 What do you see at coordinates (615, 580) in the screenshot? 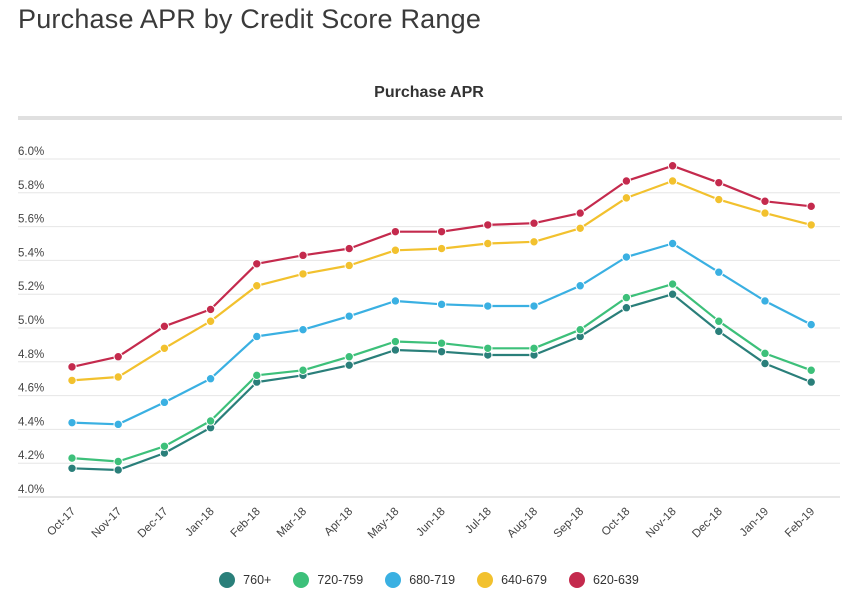
I see `legend-label: 620-639` at bounding box center [615, 580].